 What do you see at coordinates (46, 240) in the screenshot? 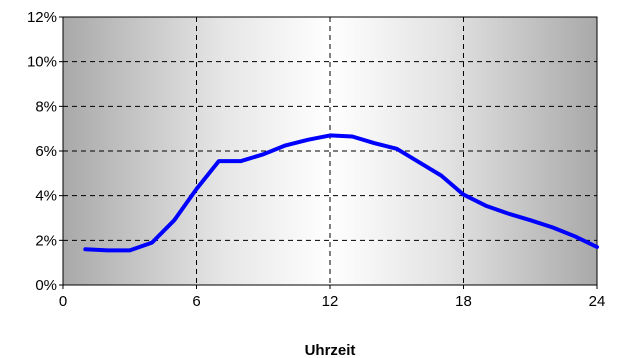
I see `y-tick-label: 2%` at bounding box center [46, 240].